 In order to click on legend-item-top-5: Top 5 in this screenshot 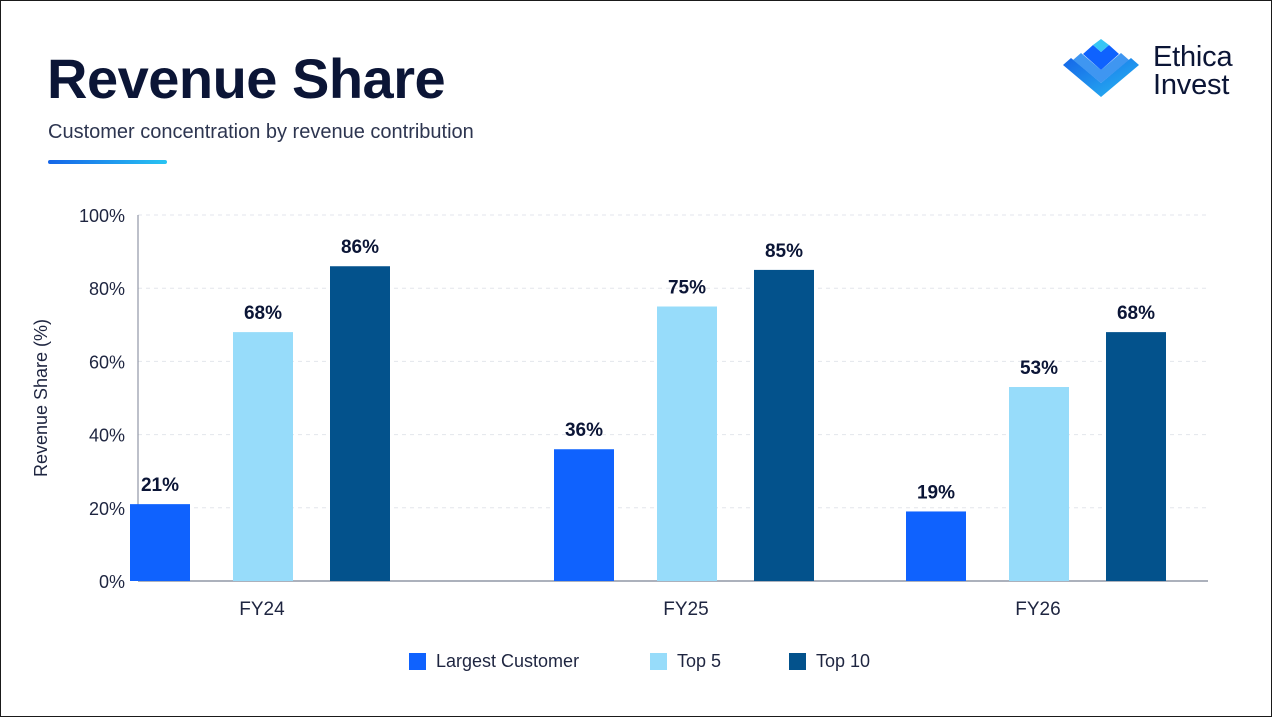, I will do `click(685, 661)`.